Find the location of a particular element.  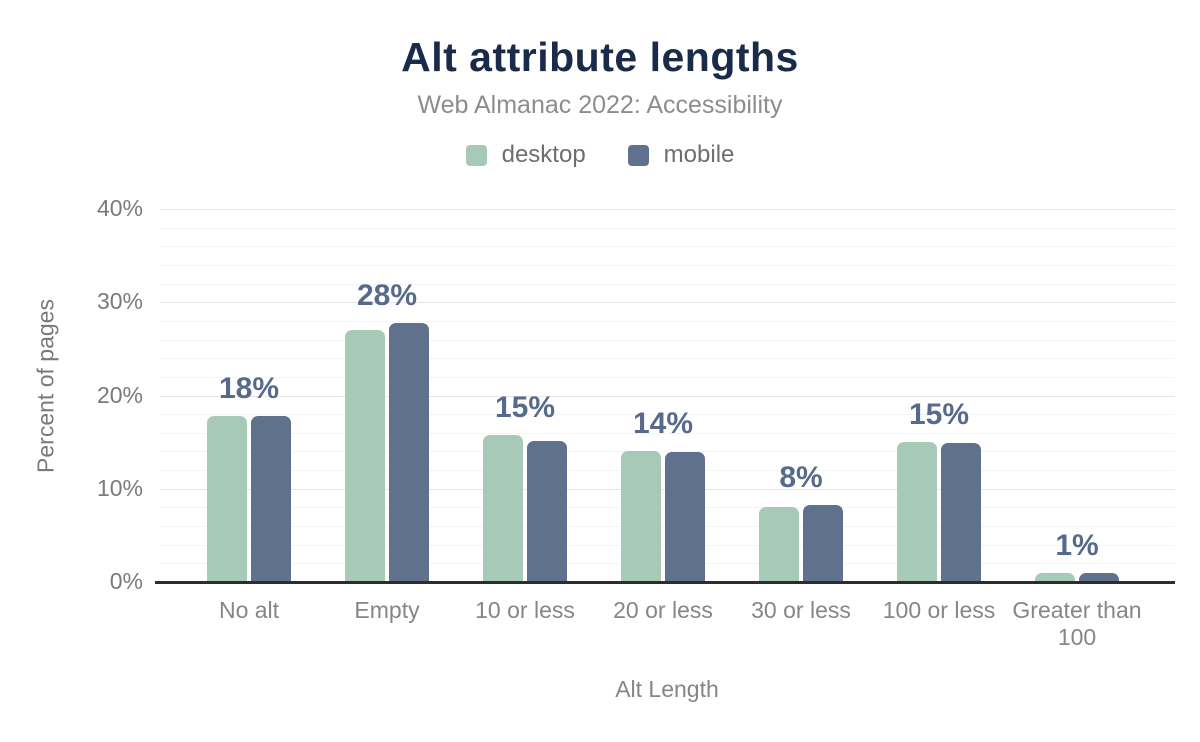

x-axis-line is located at coordinates (665, 582).